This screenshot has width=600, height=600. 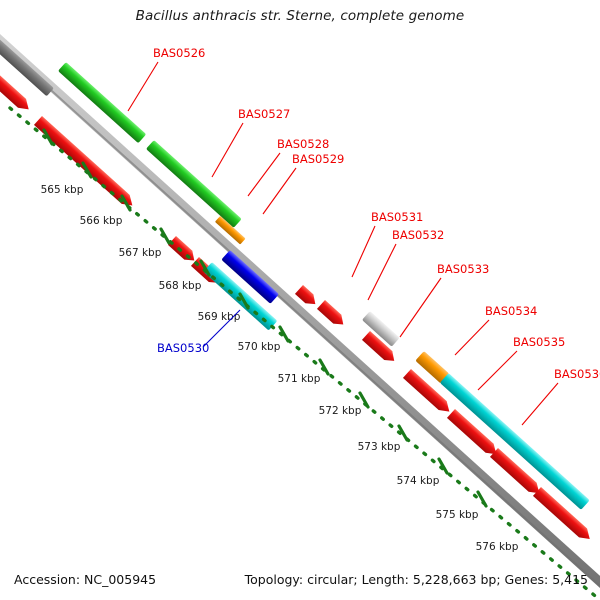 What do you see at coordinates (511, 311) in the screenshot?
I see `gene-label-bas0534: BAS0534` at bounding box center [511, 311].